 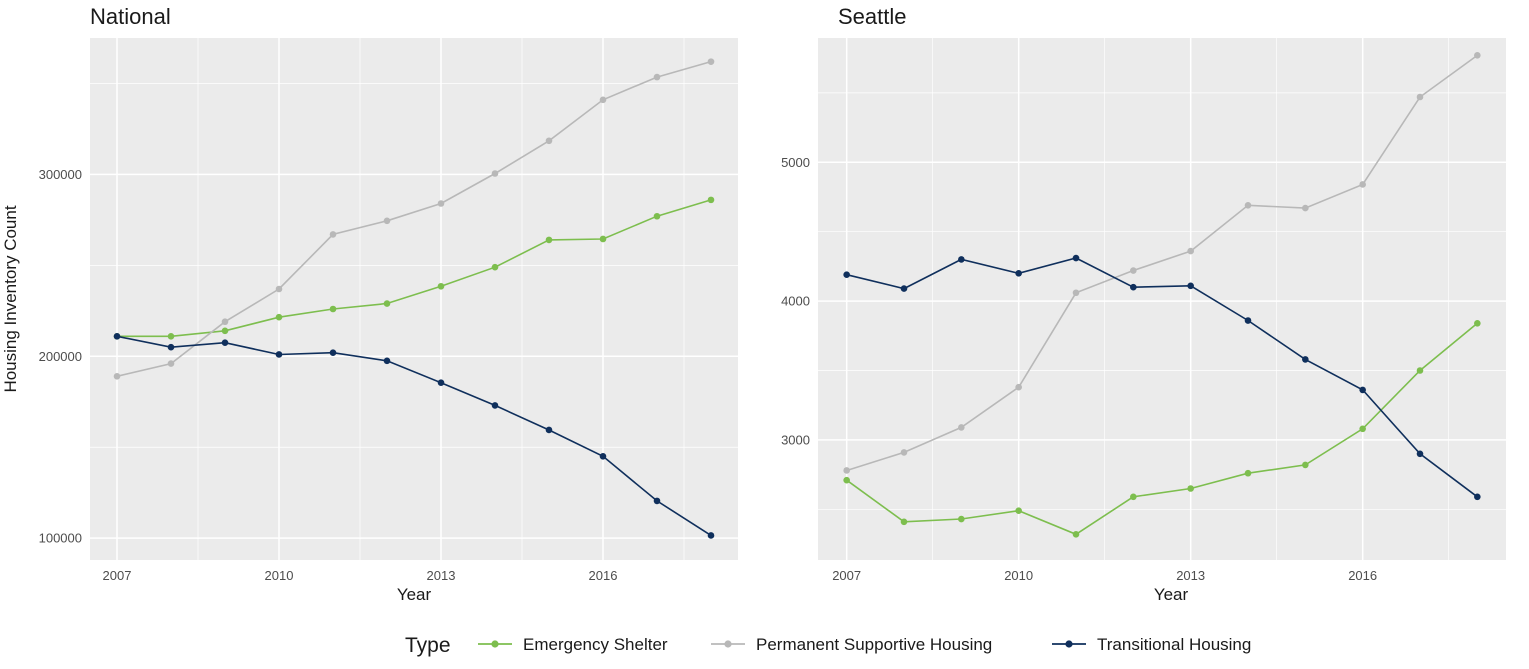 I want to click on y-tick-label: 5000, so click(x=795, y=162).